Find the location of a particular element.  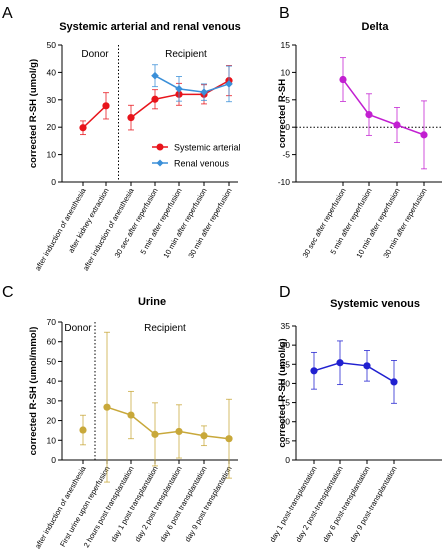

x-tick-label: 10 min after reperfusion is located at coordinates (184, 223).